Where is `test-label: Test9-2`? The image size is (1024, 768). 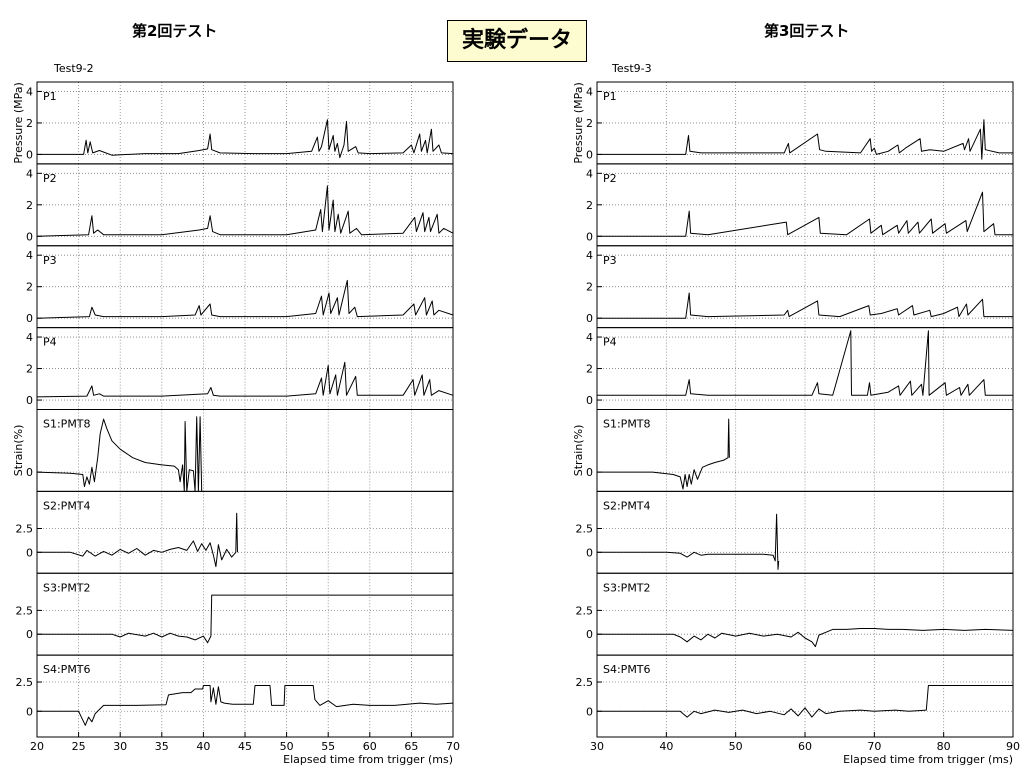
test-label: Test9-2 is located at coordinates (73, 68).